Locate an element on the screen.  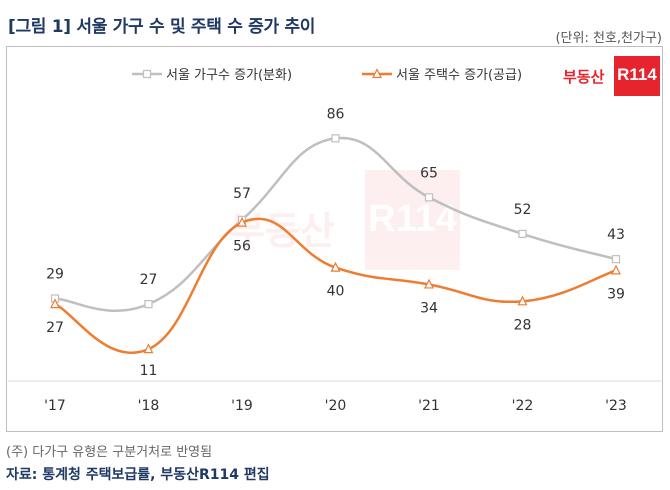
footnote: (주) 다가구 유형은 구분거처로 반영됨 is located at coordinates (109, 452).